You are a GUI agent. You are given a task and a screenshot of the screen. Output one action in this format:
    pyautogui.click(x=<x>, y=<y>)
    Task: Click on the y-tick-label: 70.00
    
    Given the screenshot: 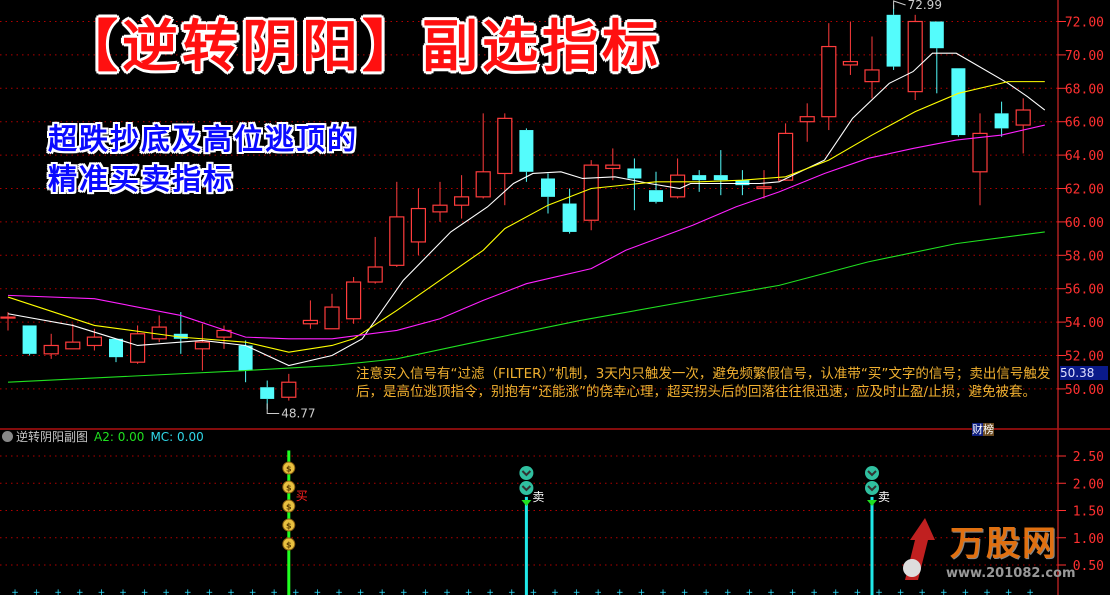 What is the action you would take?
    pyautogui.click(x=1084, y=56)
    